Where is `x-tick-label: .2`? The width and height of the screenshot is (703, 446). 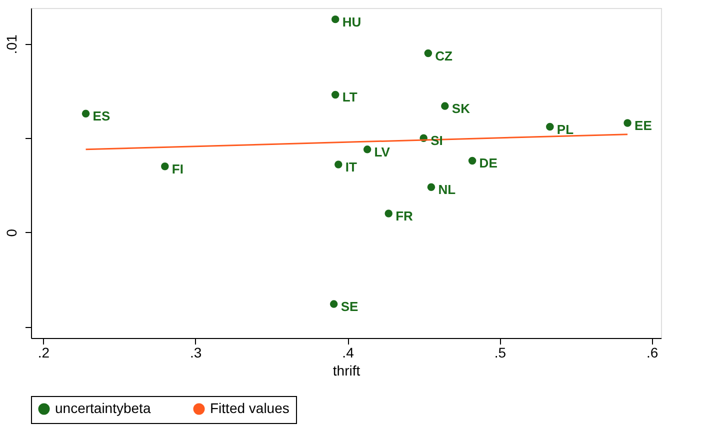
x-tick-label: .2 is located at coordinates (44, 352).